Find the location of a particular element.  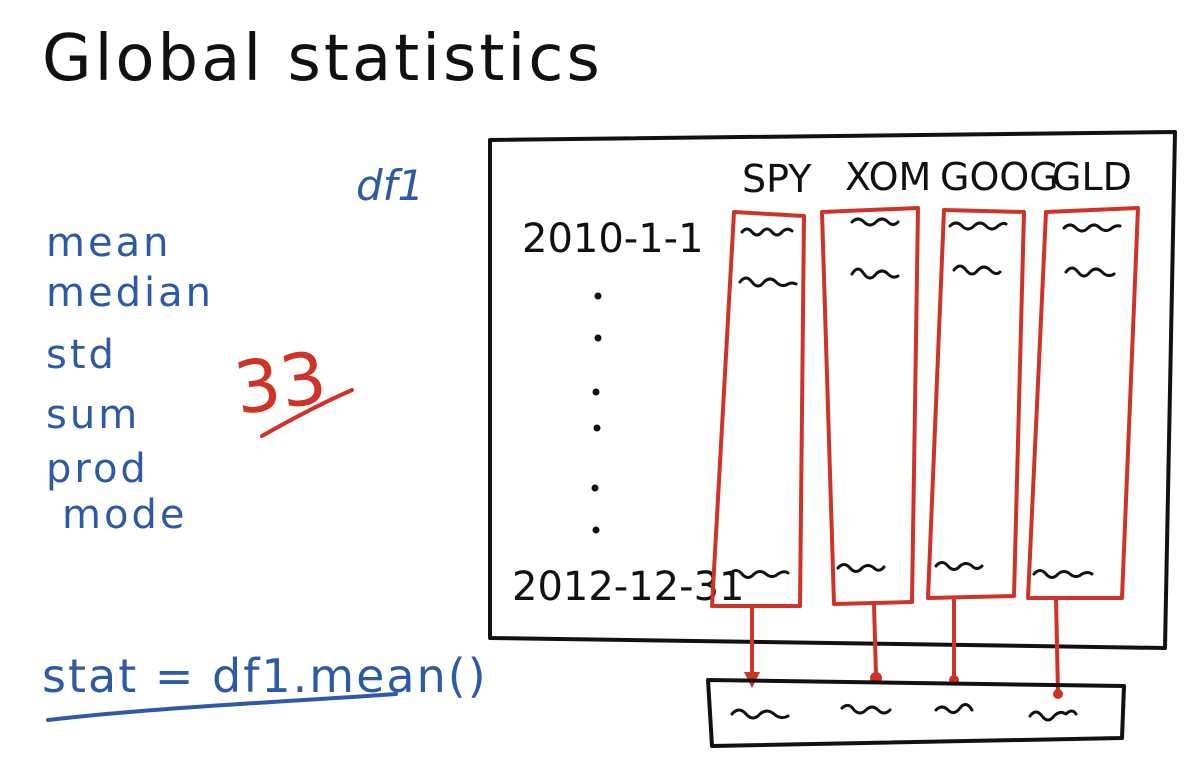

code-underline is located at coordinates (222, 707).